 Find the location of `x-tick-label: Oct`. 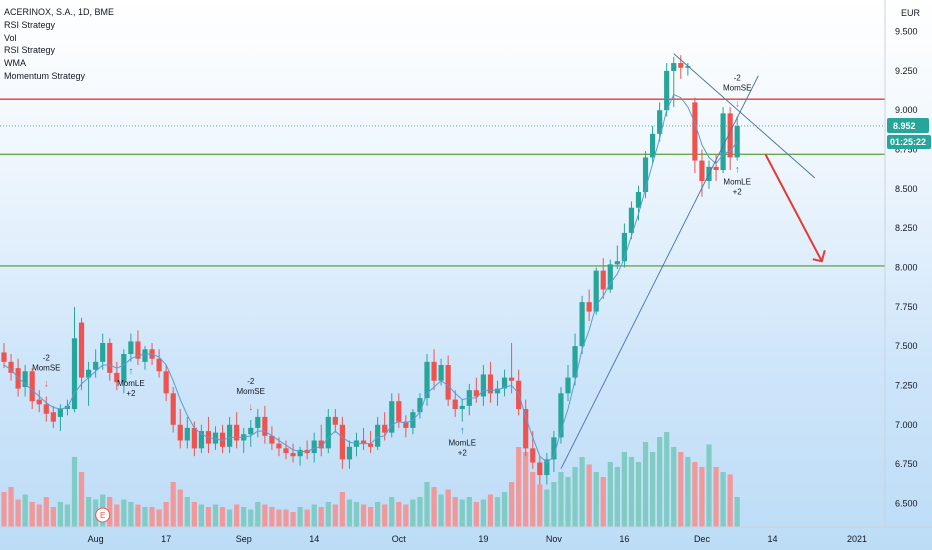

x-tick-label: Oct is located at coordinates (399, 539).